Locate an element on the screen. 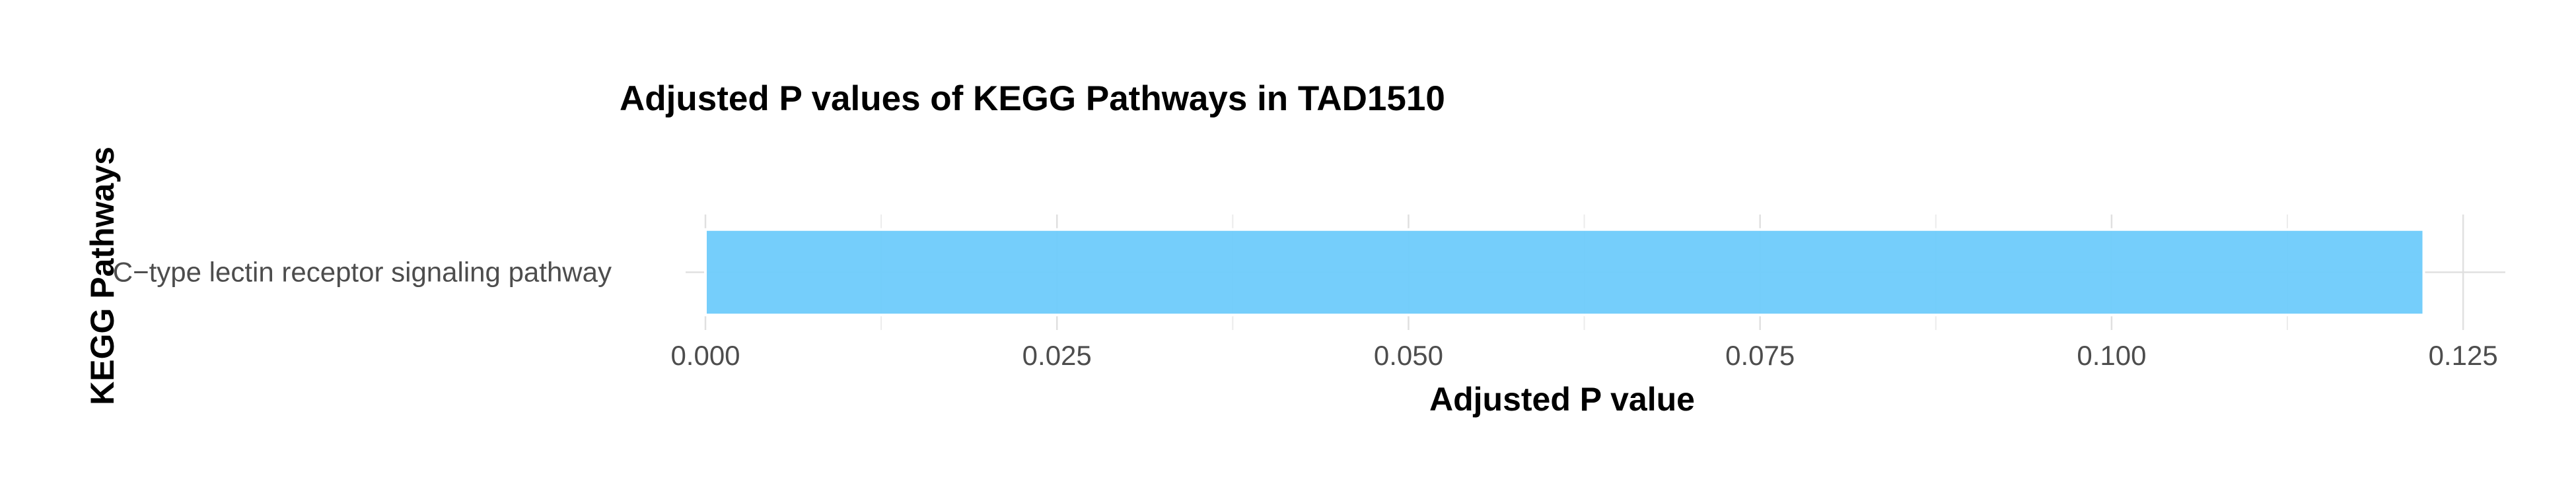 The image size is (2576, 495). category-label: C−type lectin receptor signaling pathway is located at coordinates (363, 272).